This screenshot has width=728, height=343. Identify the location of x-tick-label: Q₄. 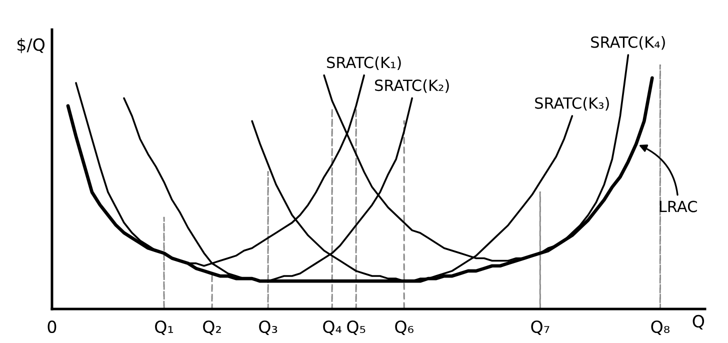
(332, 327).